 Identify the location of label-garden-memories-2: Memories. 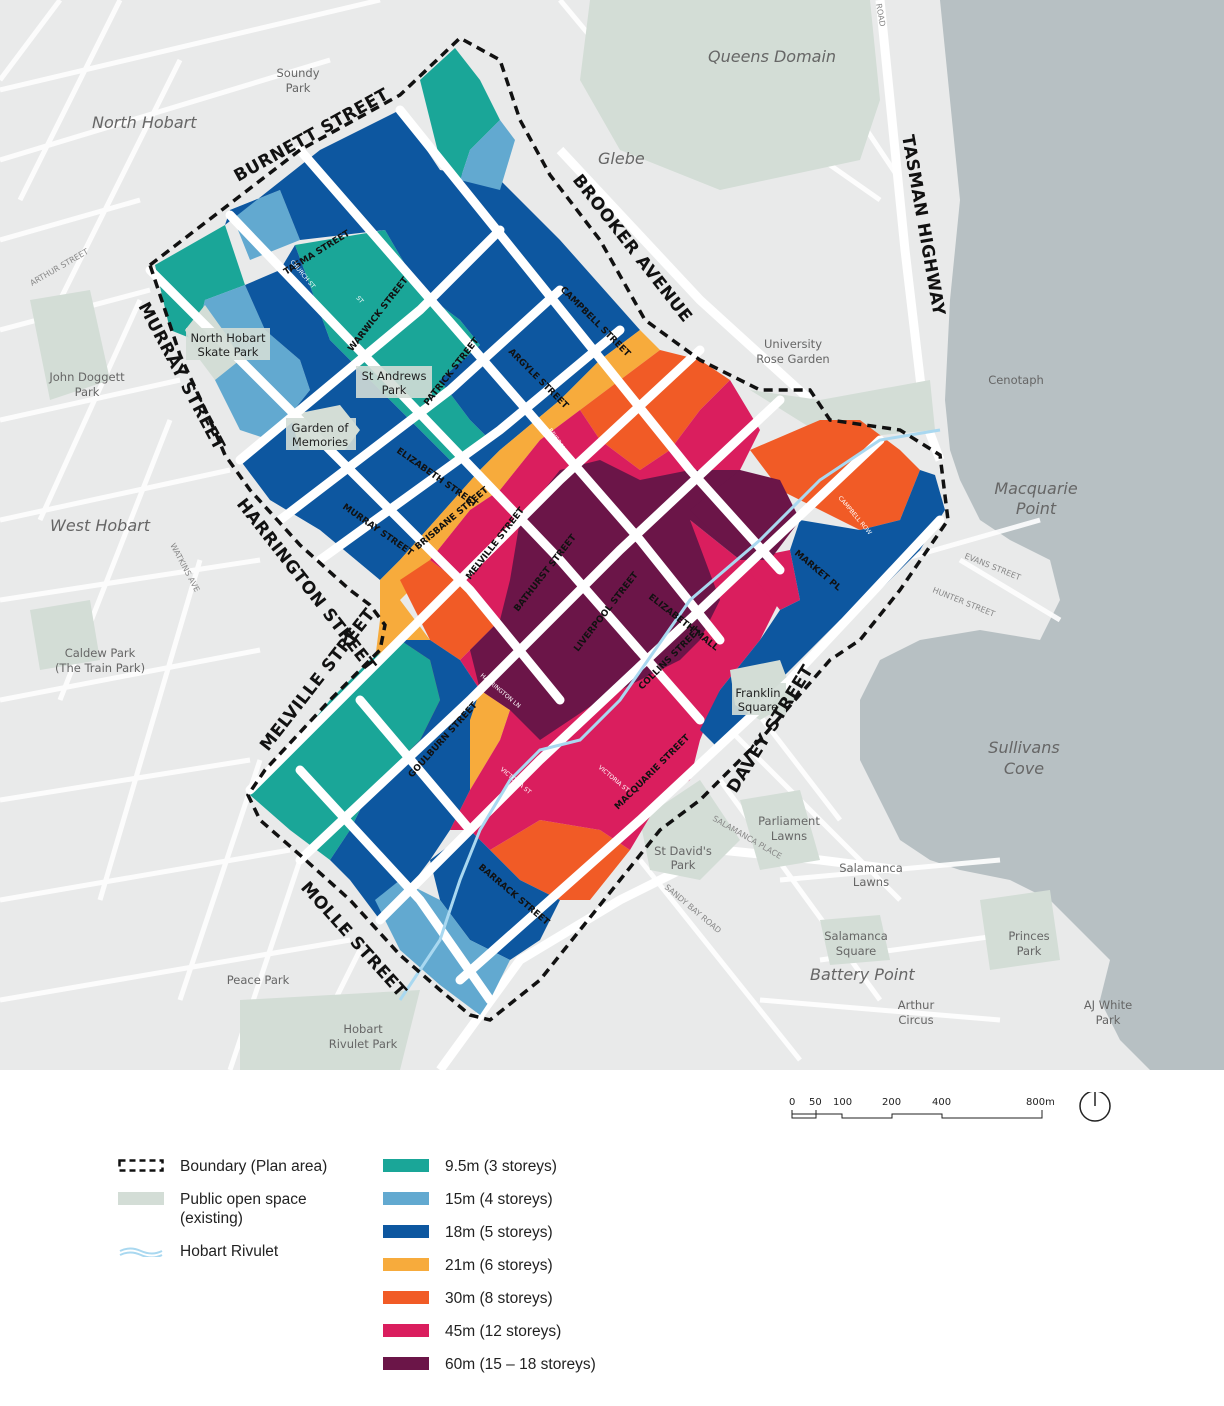
(320, 442).